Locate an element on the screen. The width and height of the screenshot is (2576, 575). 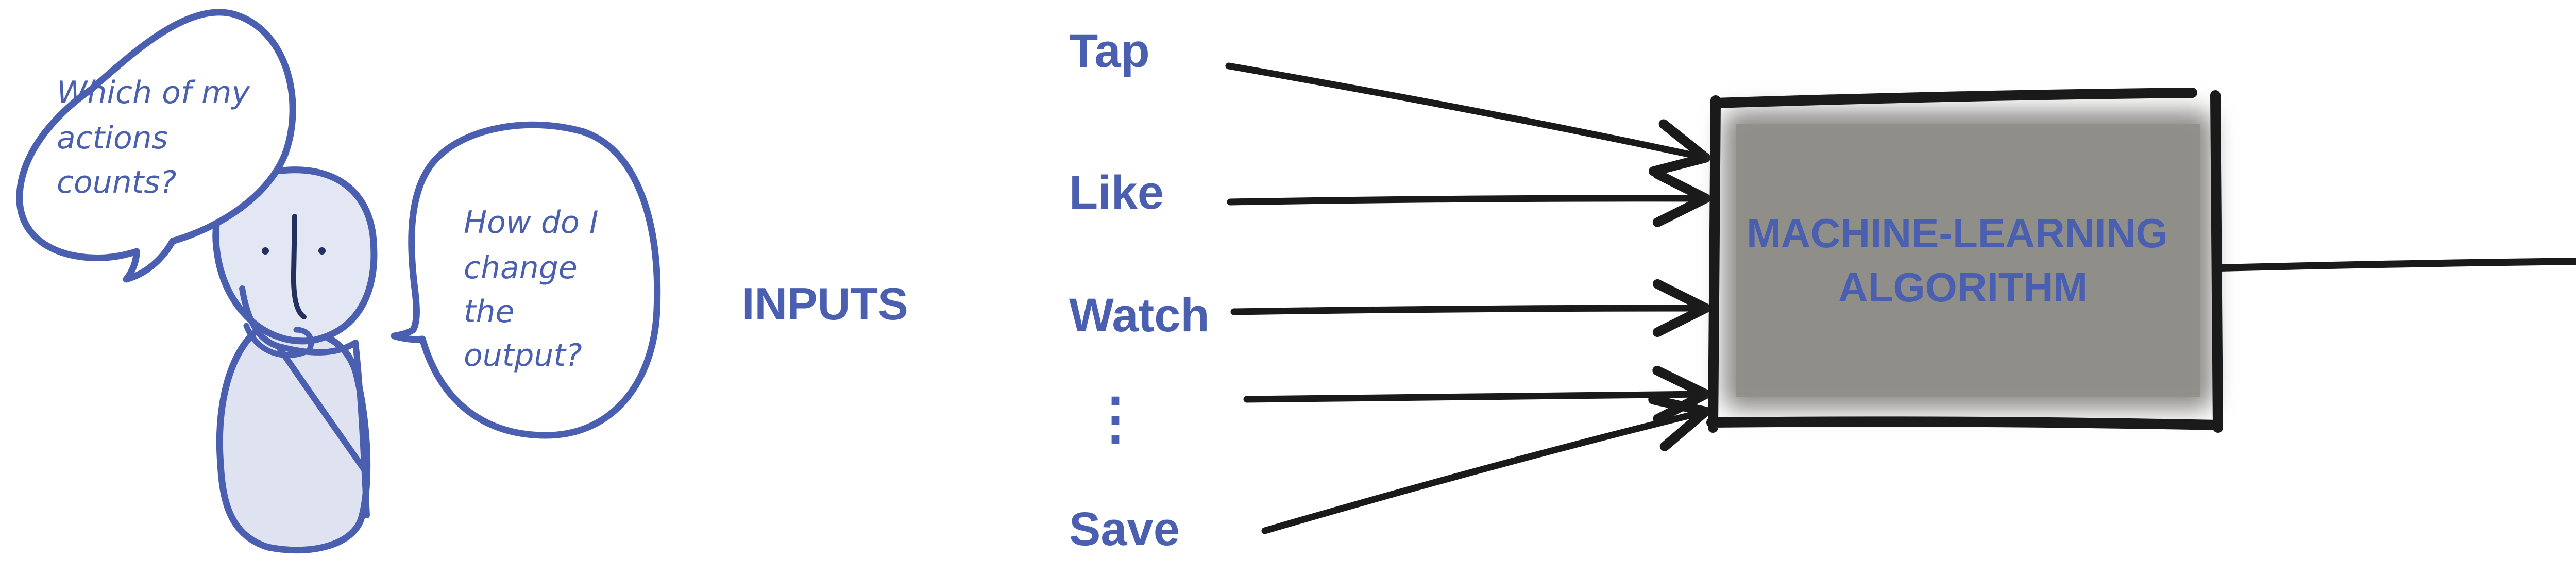
input-arrow-save is located at coordinates (1486, 464).